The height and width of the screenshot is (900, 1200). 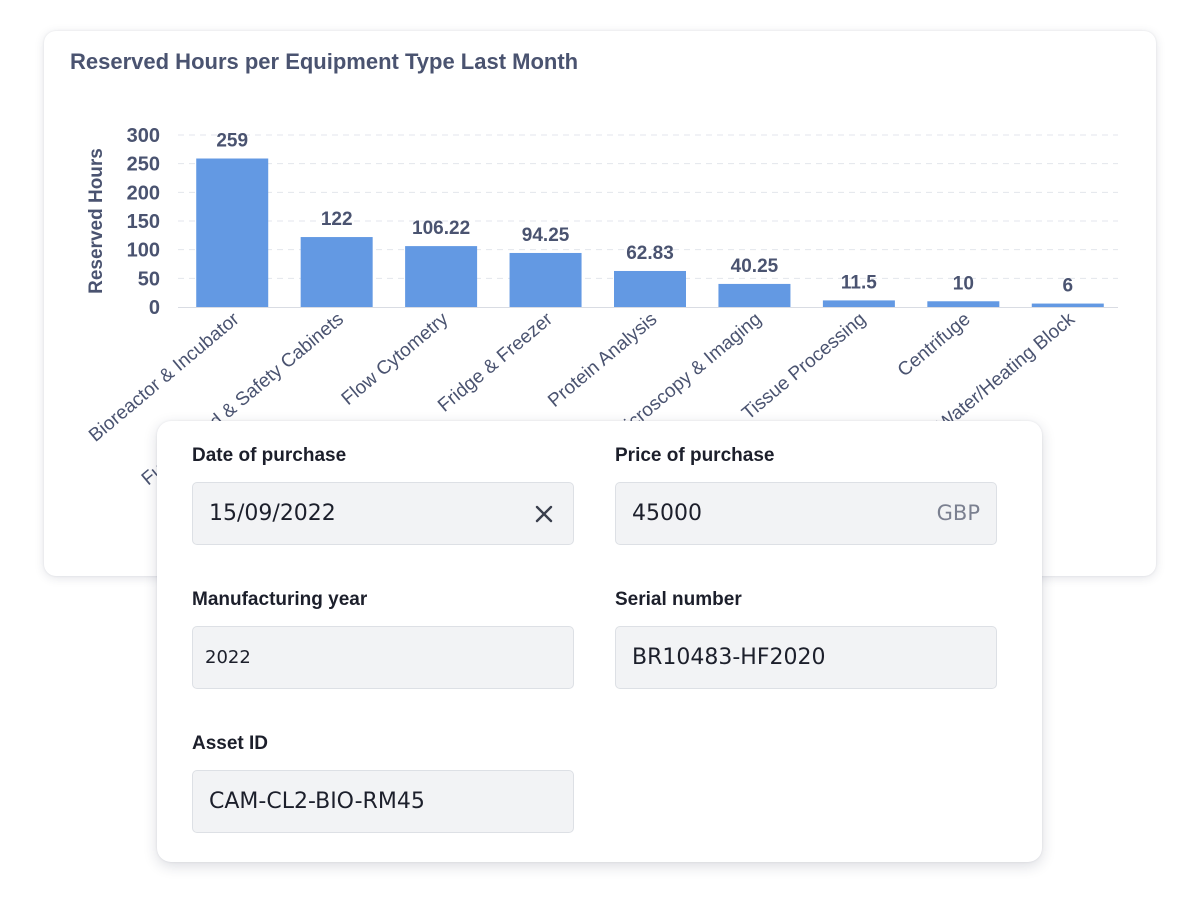 What do you see at coordinates (143, 136) in the screenshot?
I see `y-tick-label: 300` at bounding box center [143, 136].